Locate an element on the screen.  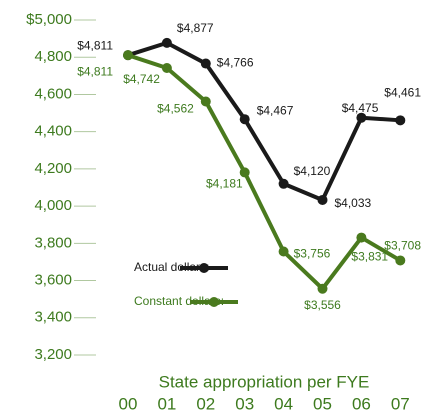
x-tick-label: 07 is located at coordinates (400, 403).